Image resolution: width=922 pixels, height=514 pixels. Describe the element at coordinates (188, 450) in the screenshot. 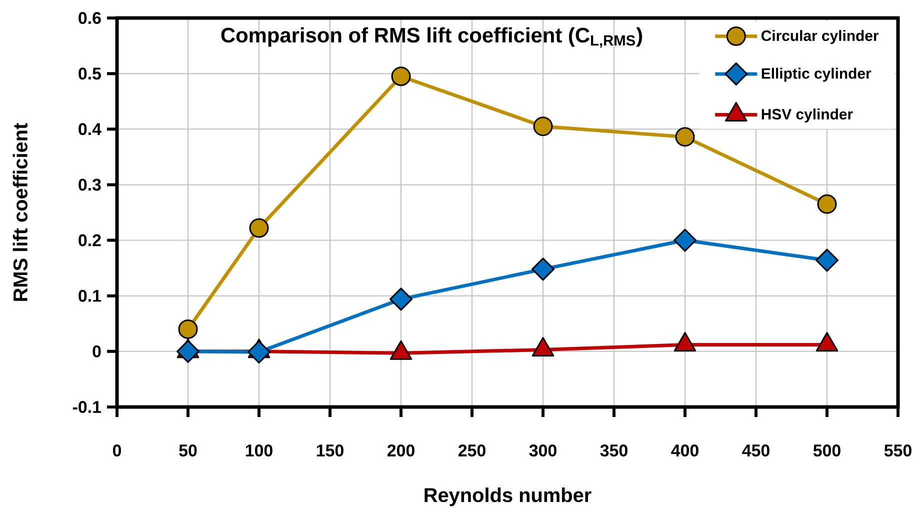

I see `x-tick-label: 50` at that location.